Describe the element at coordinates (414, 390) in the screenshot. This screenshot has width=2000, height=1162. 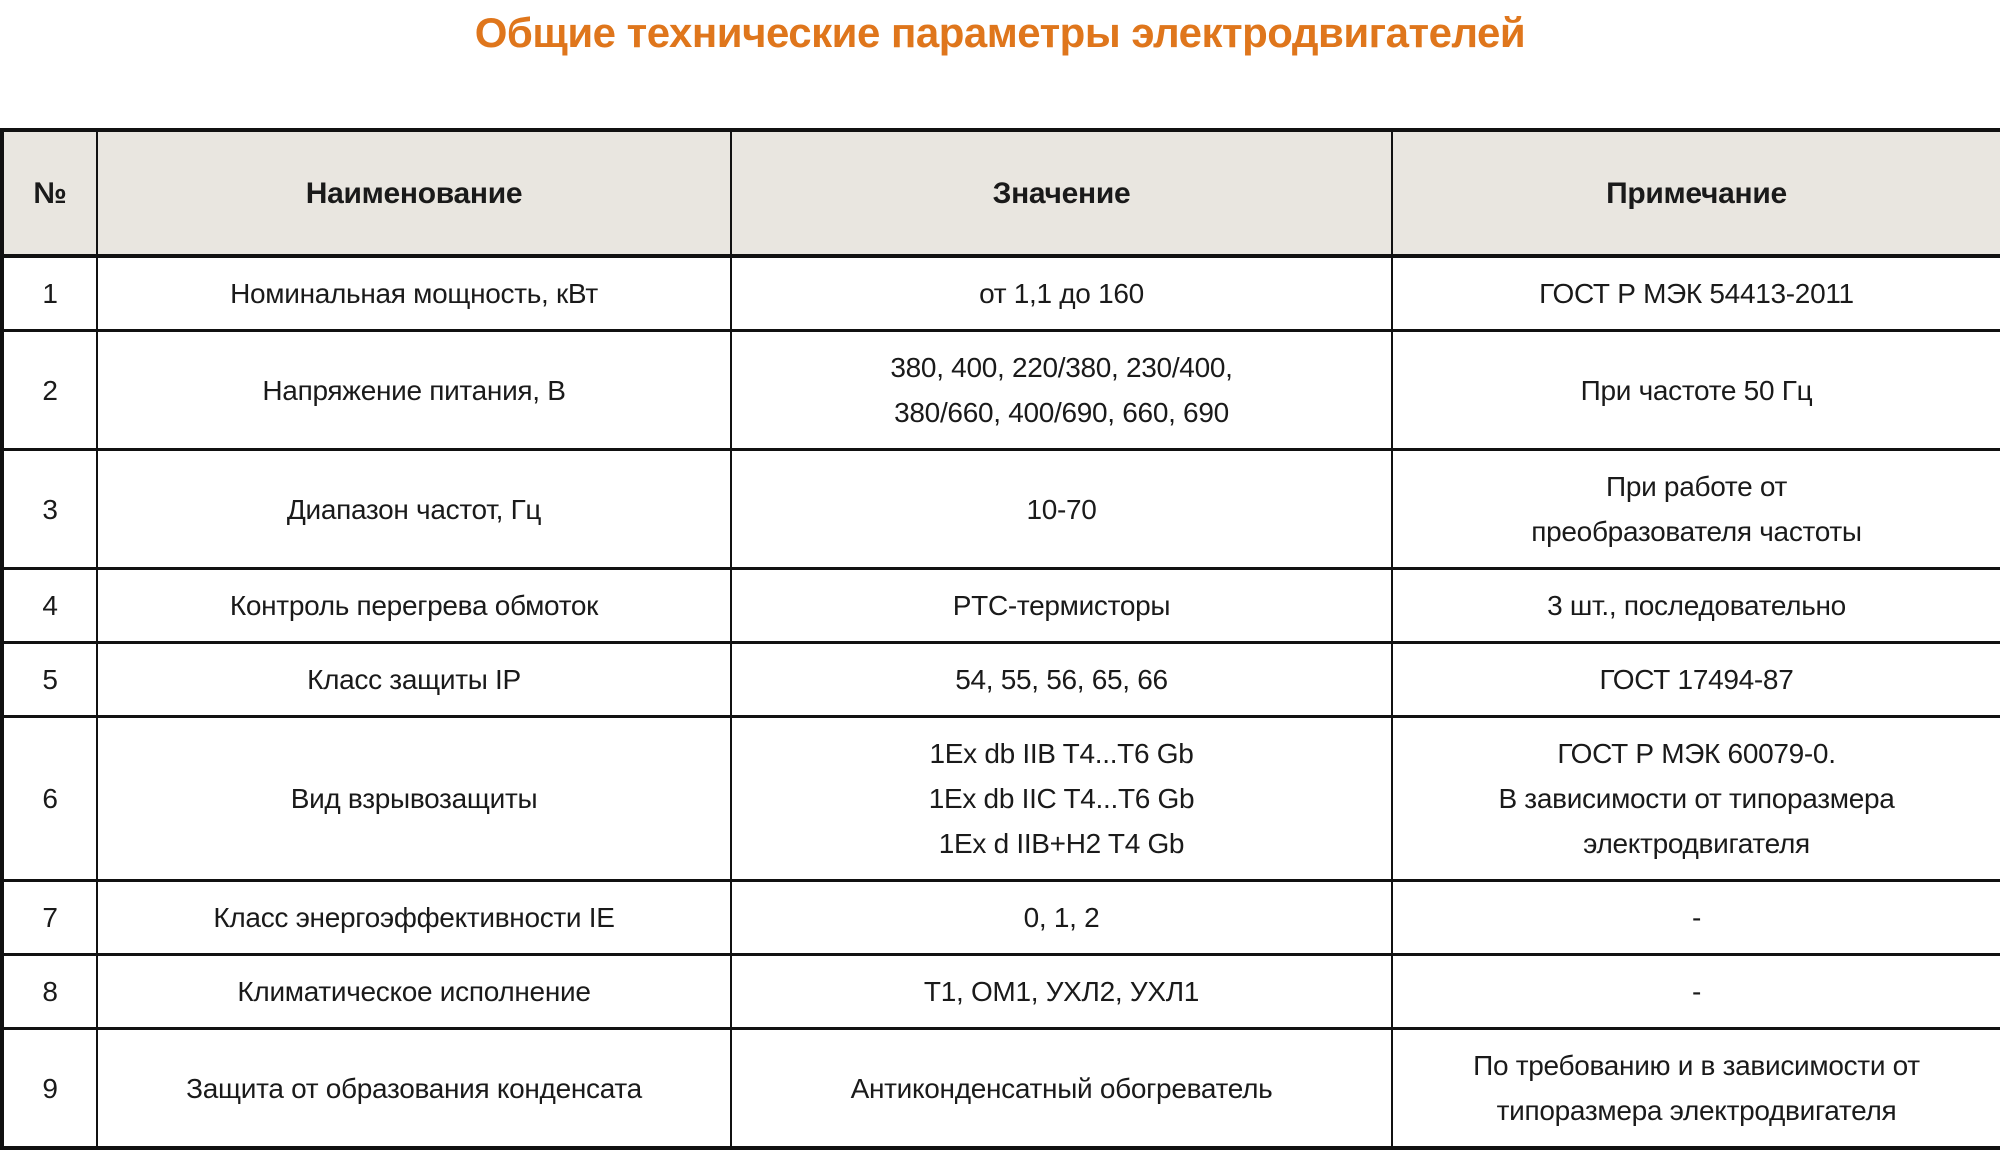
I see `row-name: Напряжение питания, В` at that location.